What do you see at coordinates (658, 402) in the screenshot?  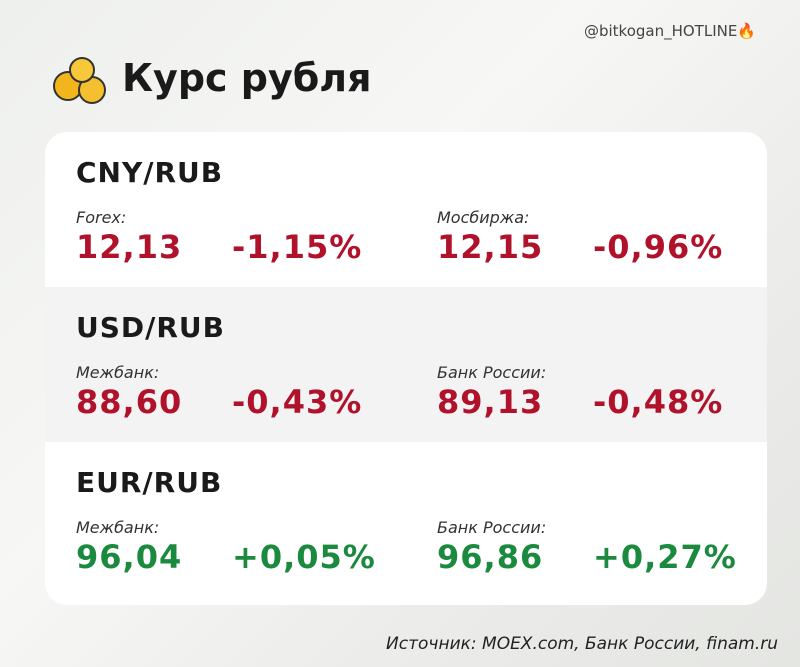 I see `change: -0,48%` at bounding box center [658, 402].